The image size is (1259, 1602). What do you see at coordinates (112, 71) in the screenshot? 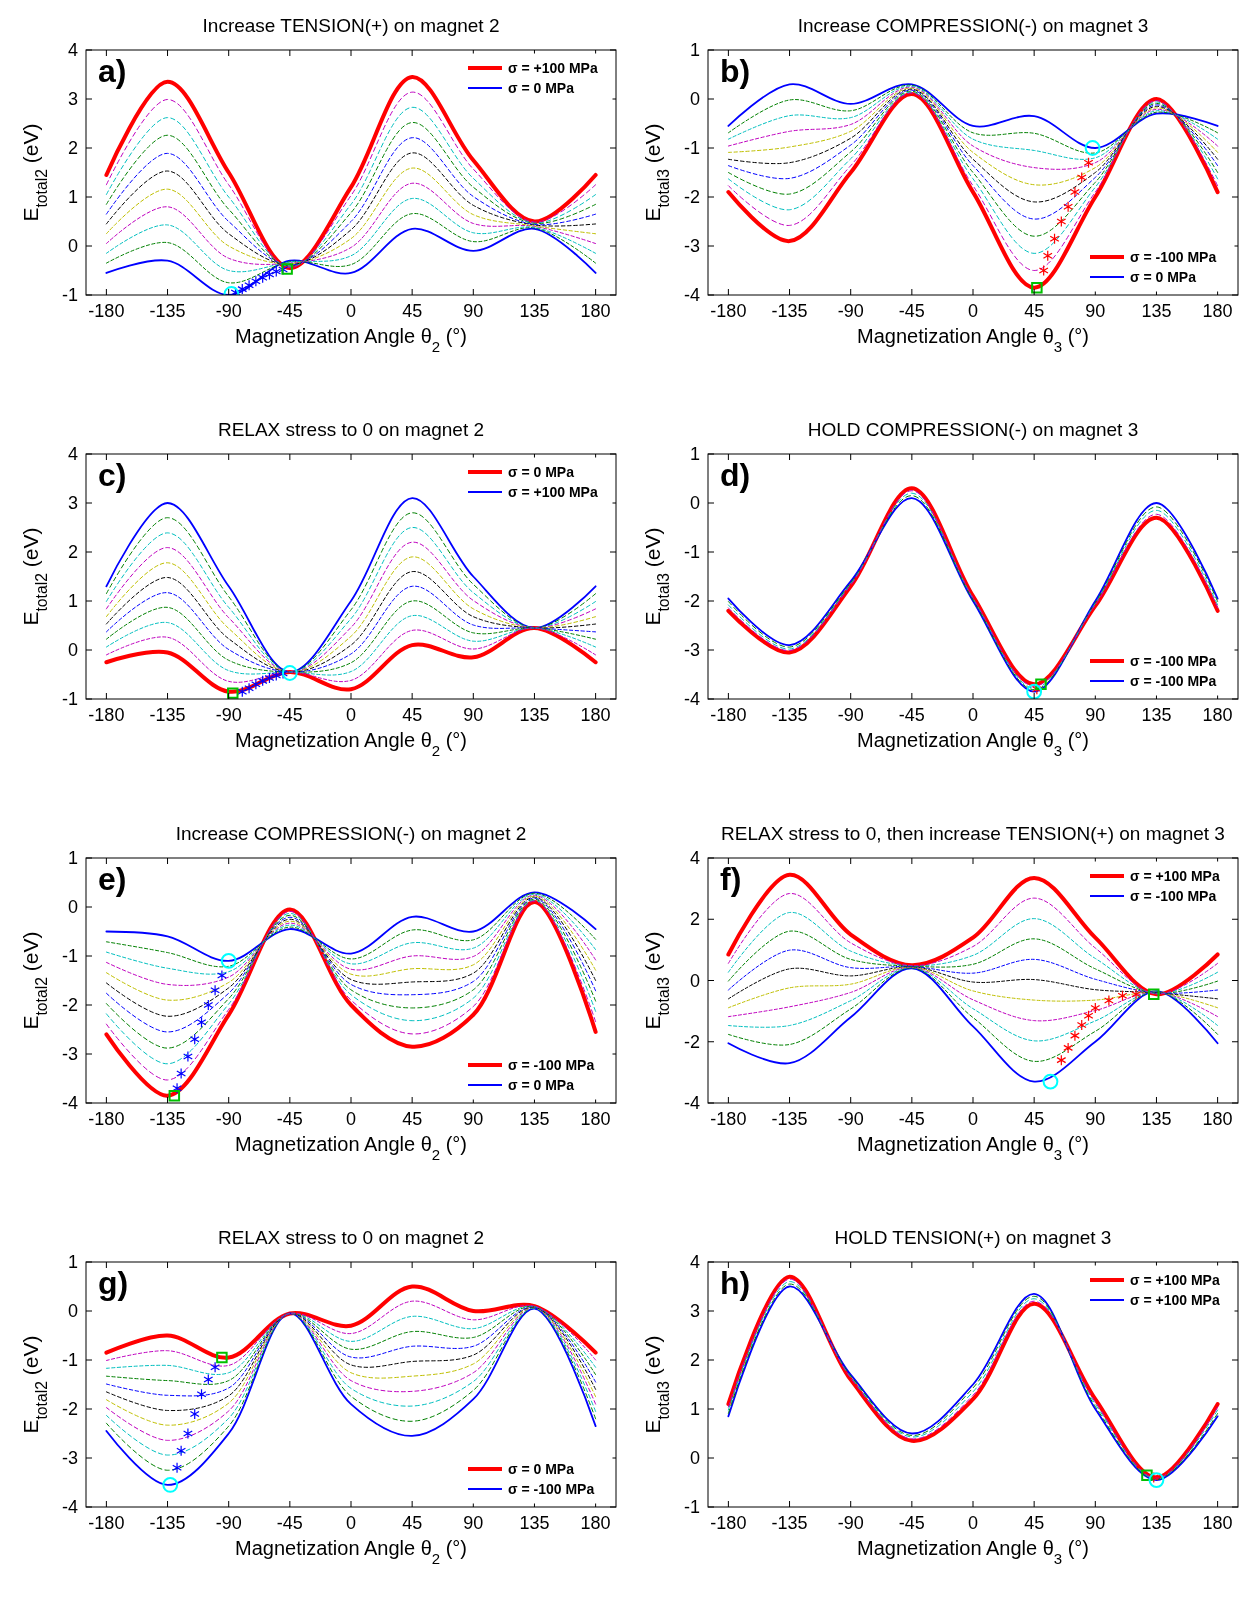
I see `annotation: a)` at bounding box center [112, 71].